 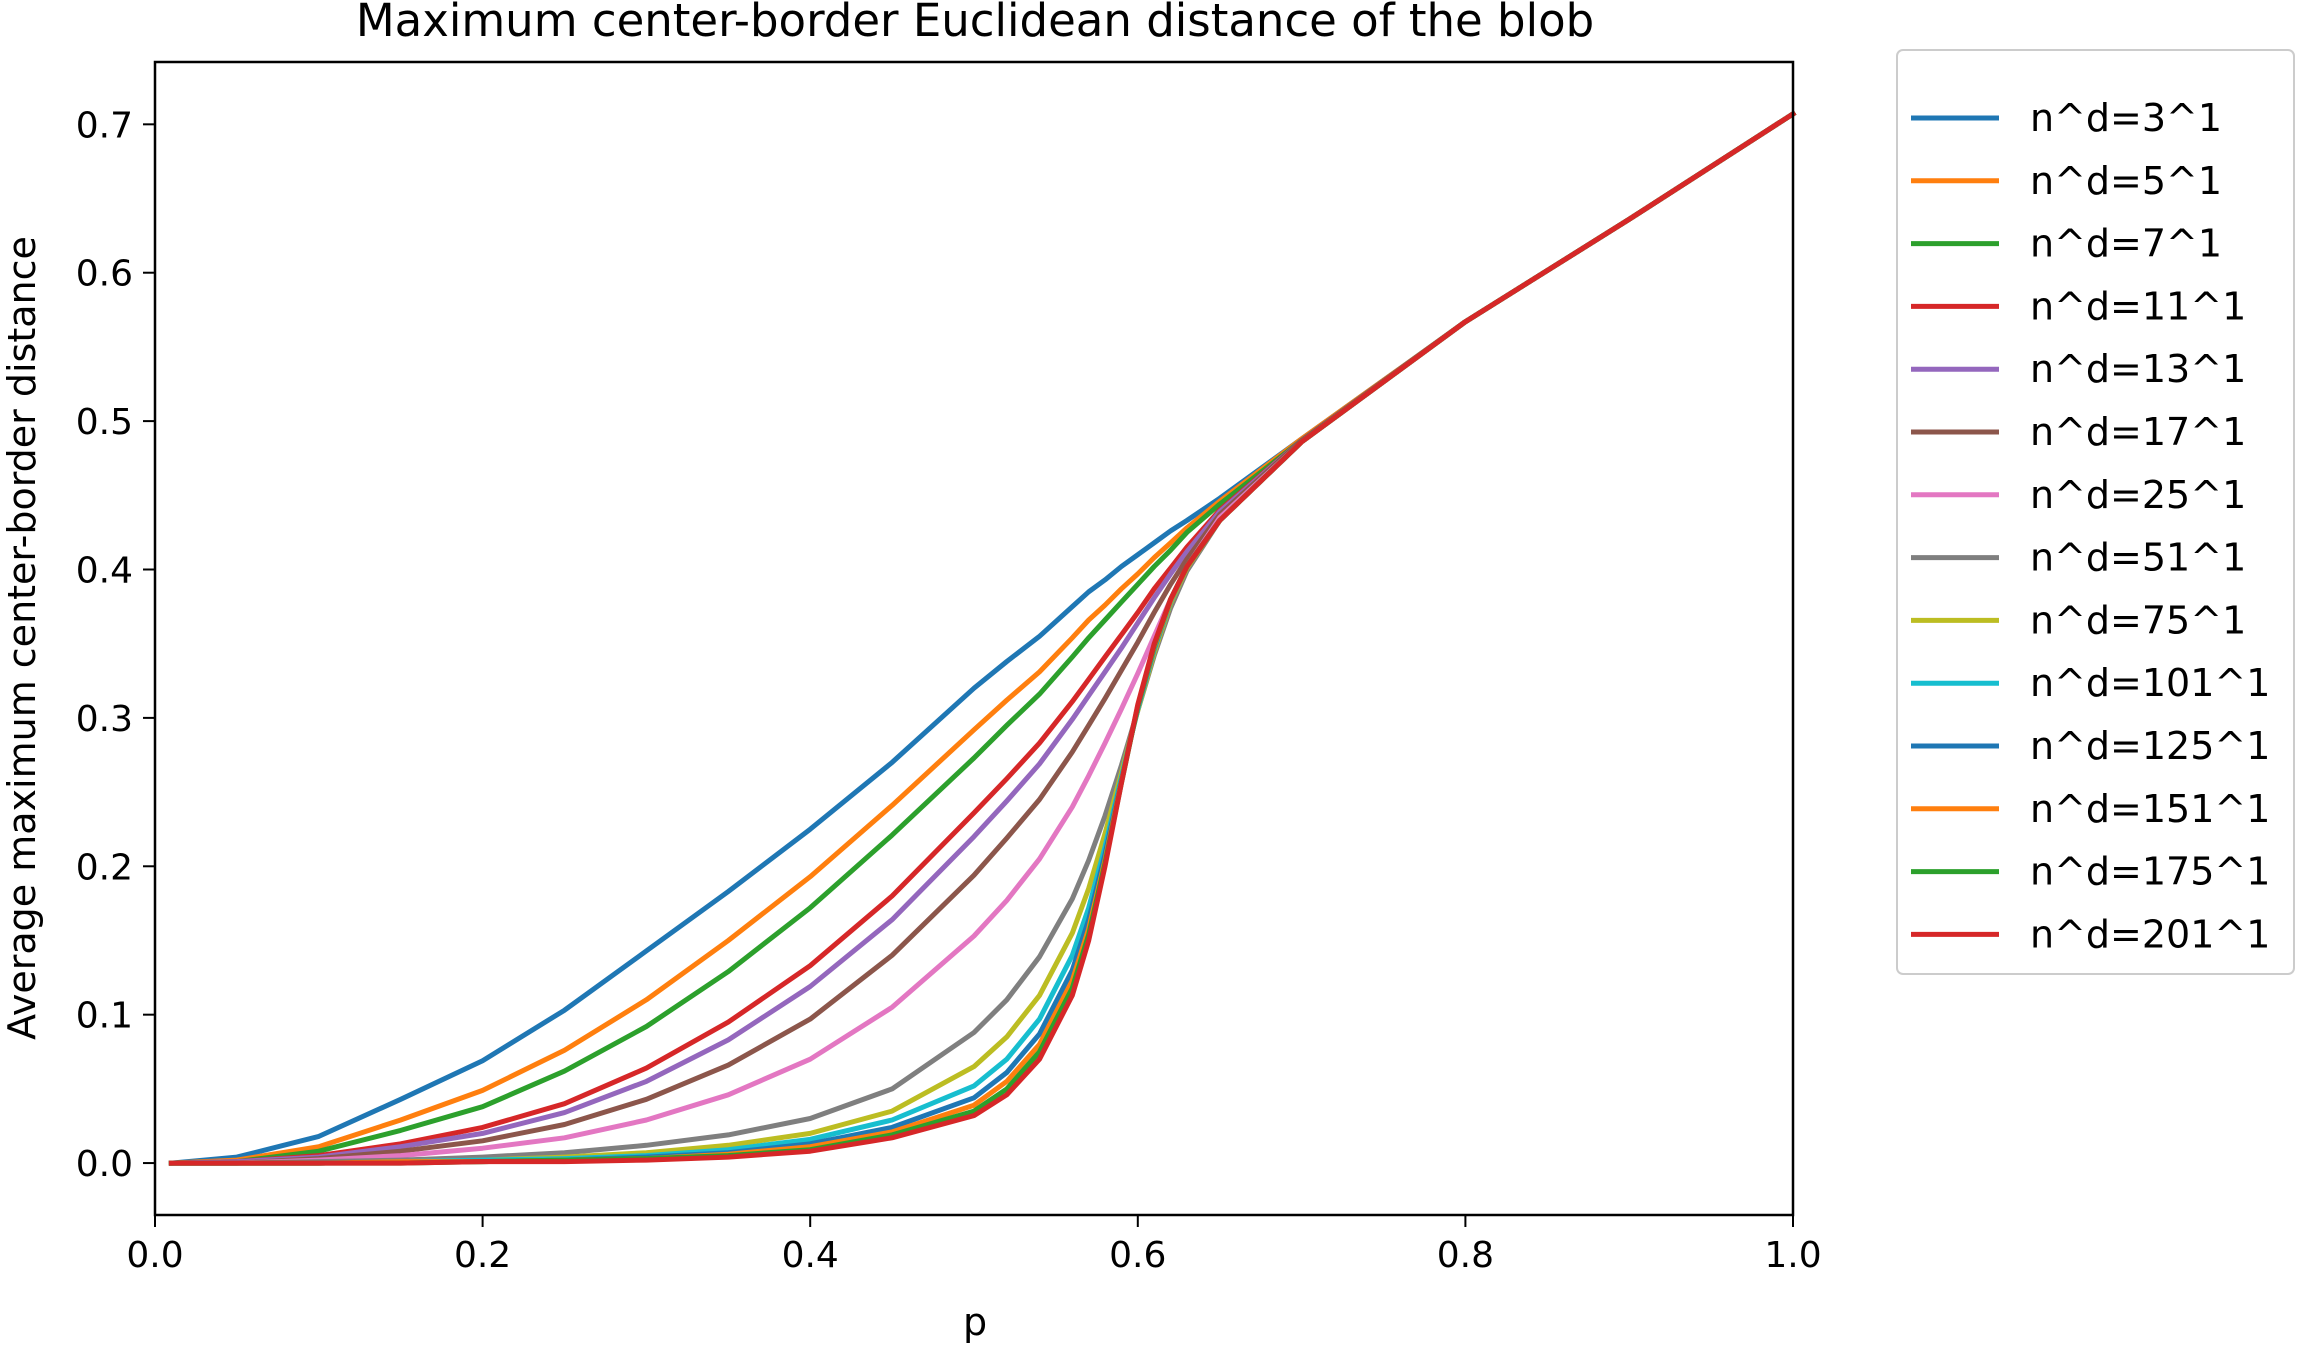 What do you see at coordinates (2126, 118) in the screenshot?
I see `legend-label-0: n^d=3^1` at bounding box center [2126, 118].